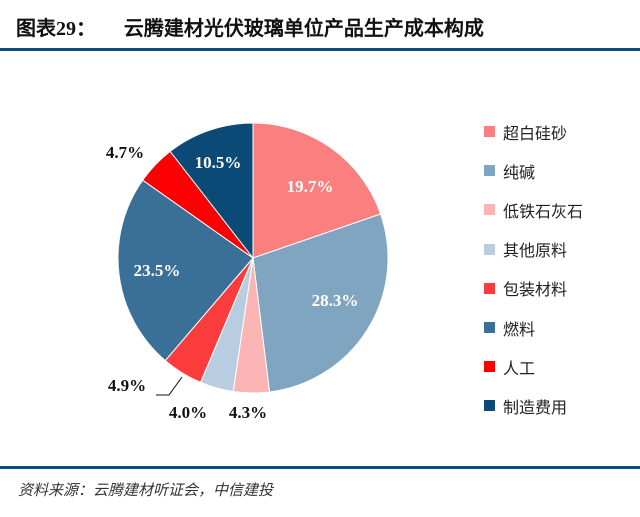  Describe the element at coordinates (303, 28) in the screenshot. I see `figure-title-text: 云腾建材光伏玻璃单位产品生产成本构成` at that location.